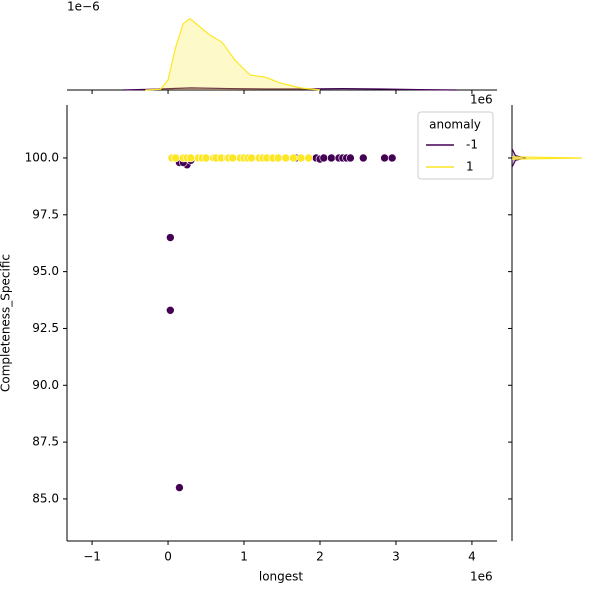  What do you see at coordinates (45, 442) in the screenshot?
I see `y-tick-label: 87.5` at bounding box center [45, 442].